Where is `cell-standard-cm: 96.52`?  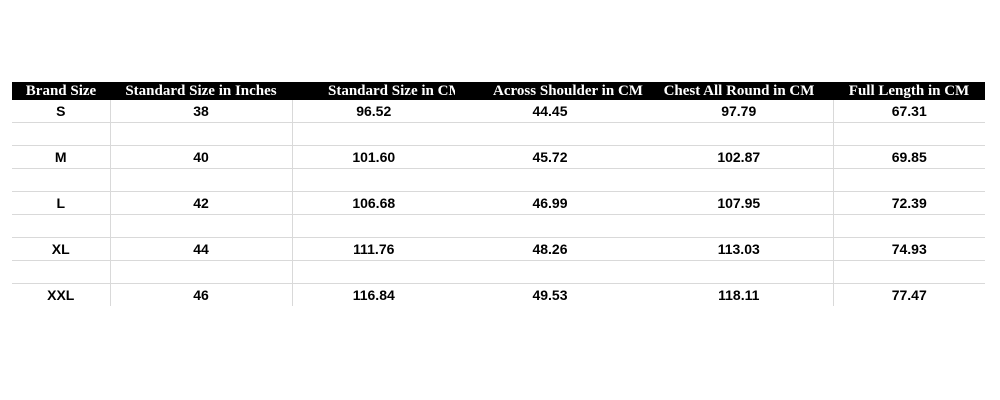
cell-standard-cm: 96.52 is located at coordinates (373, 111).